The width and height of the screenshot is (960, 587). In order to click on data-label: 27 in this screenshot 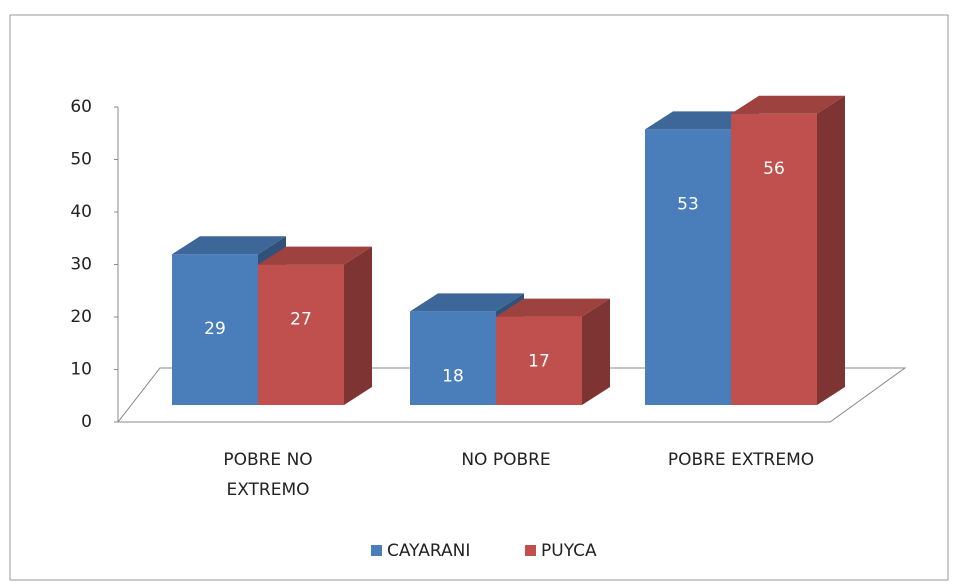, I will do `click(301, 320)`.